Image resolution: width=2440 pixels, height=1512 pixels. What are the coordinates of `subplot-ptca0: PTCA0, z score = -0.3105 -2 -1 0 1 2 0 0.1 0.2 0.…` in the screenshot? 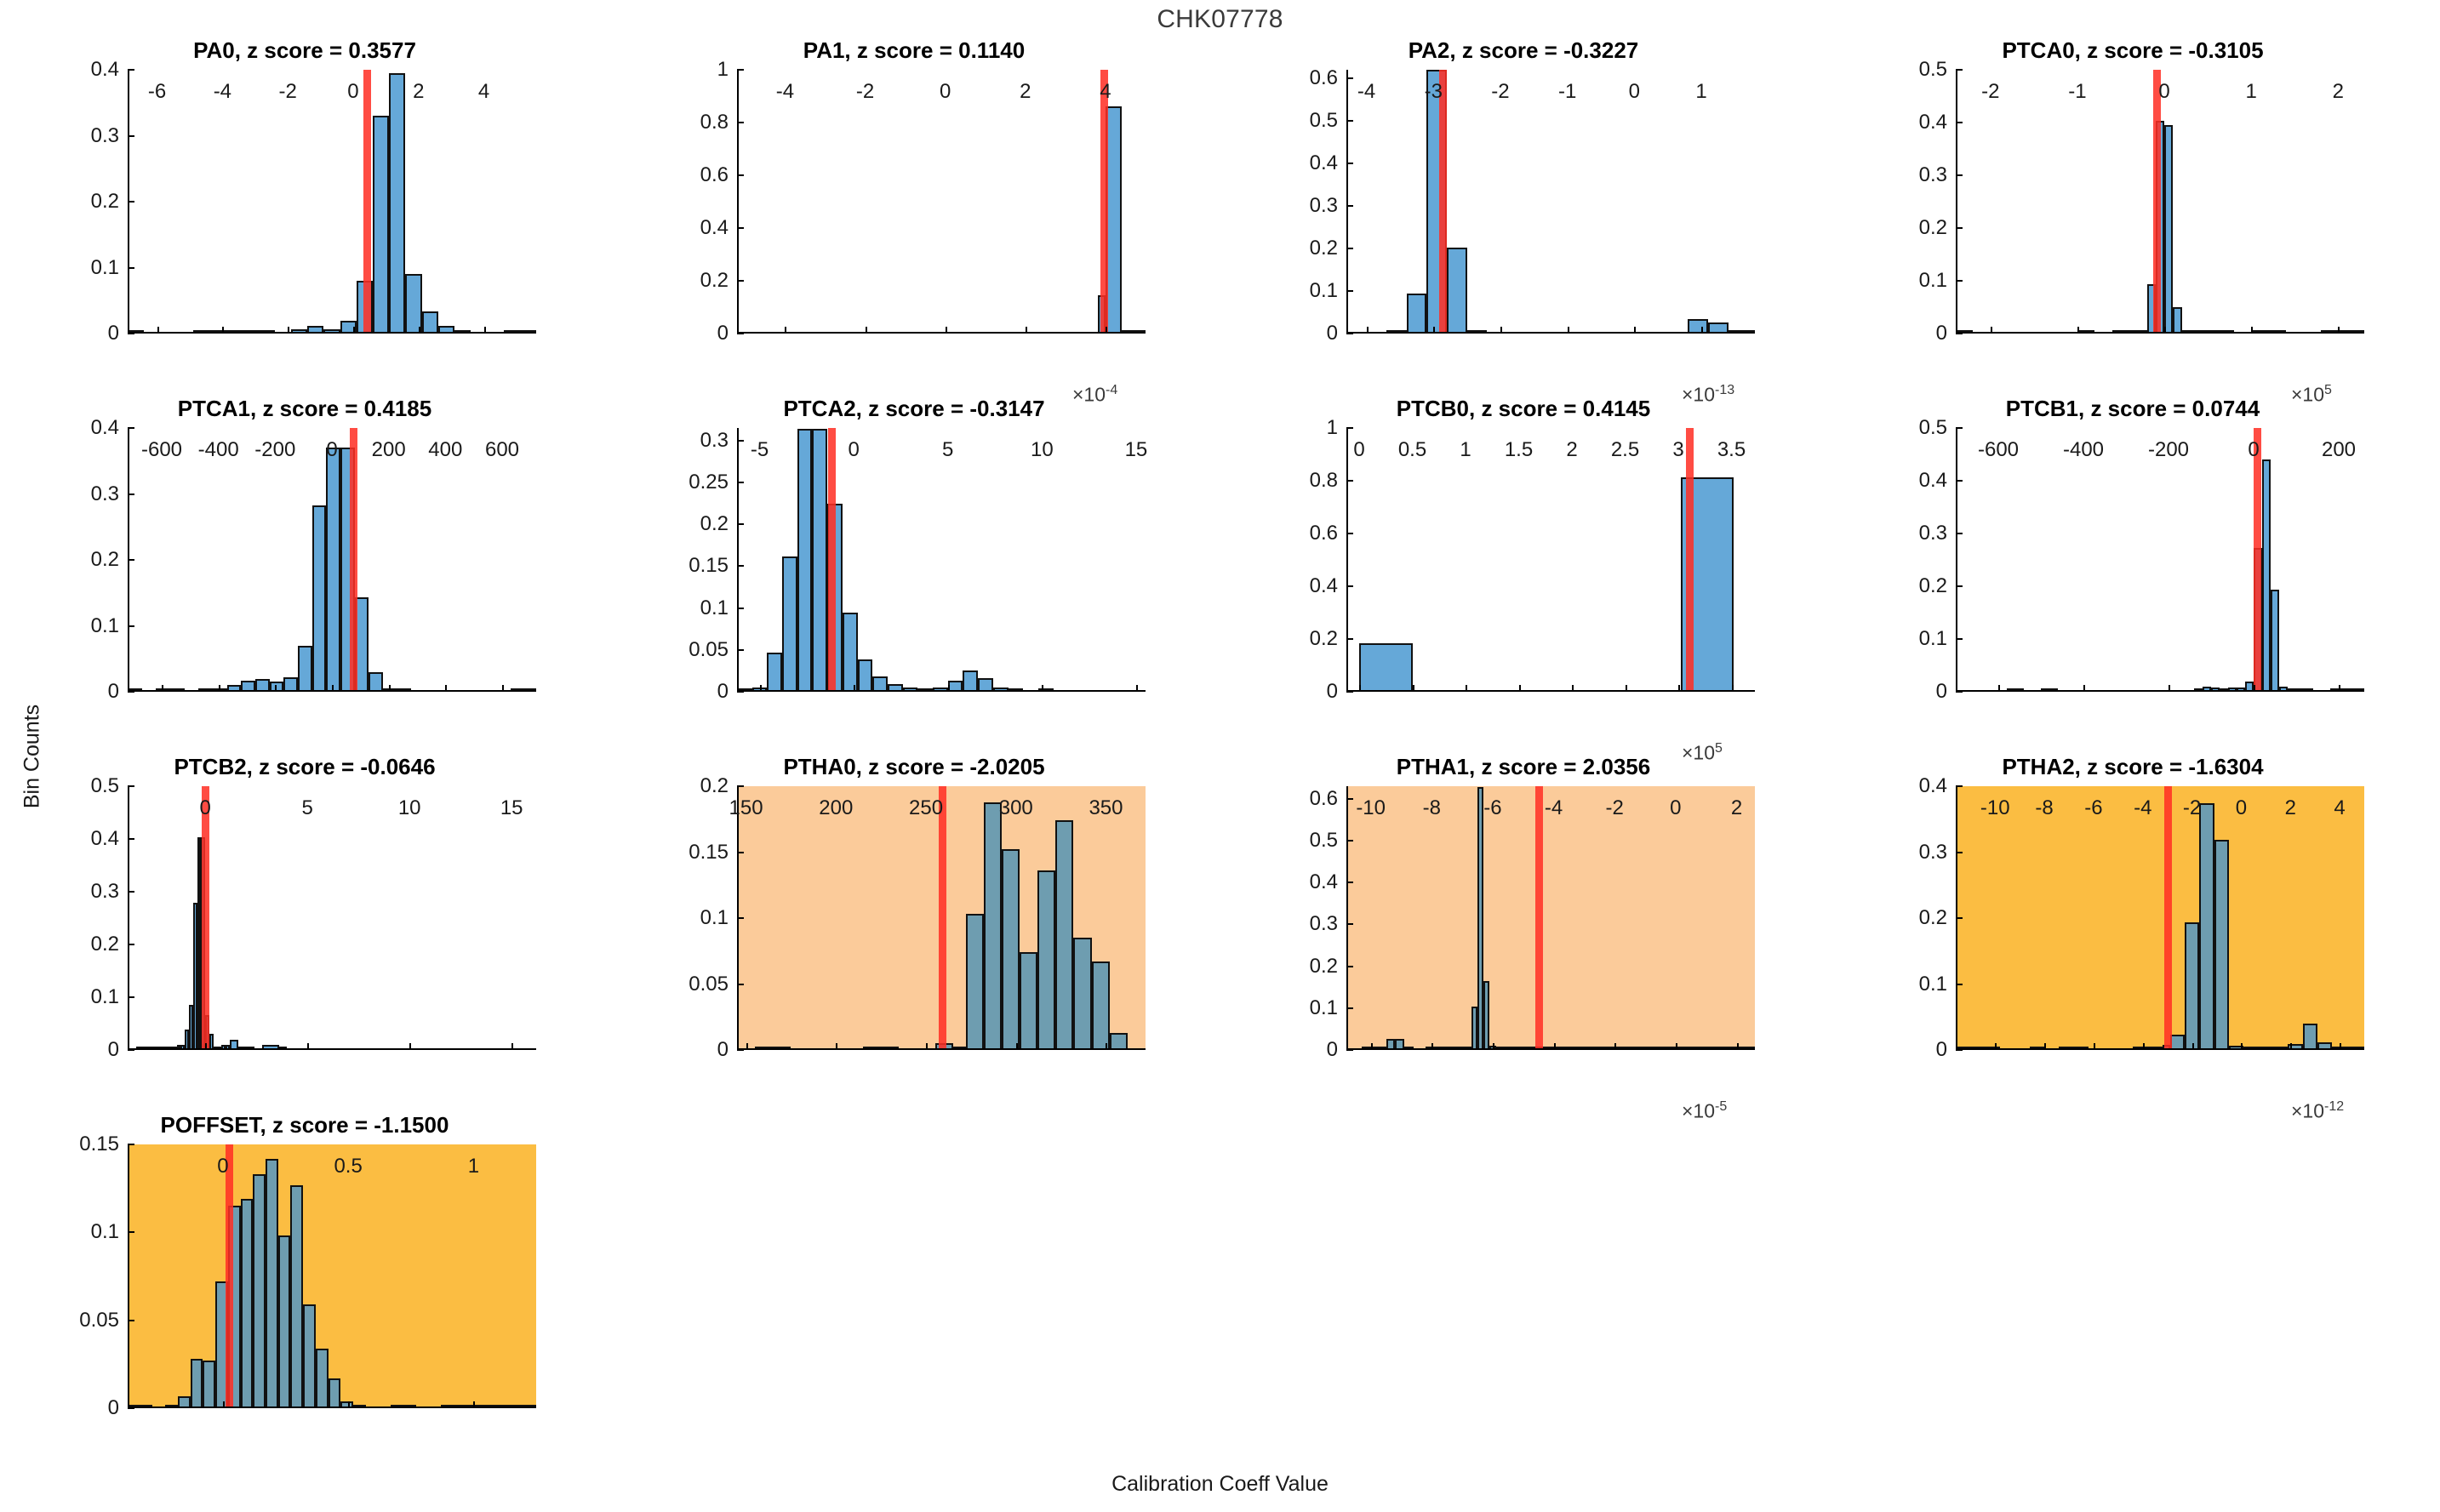 It's located at (2132, 216).